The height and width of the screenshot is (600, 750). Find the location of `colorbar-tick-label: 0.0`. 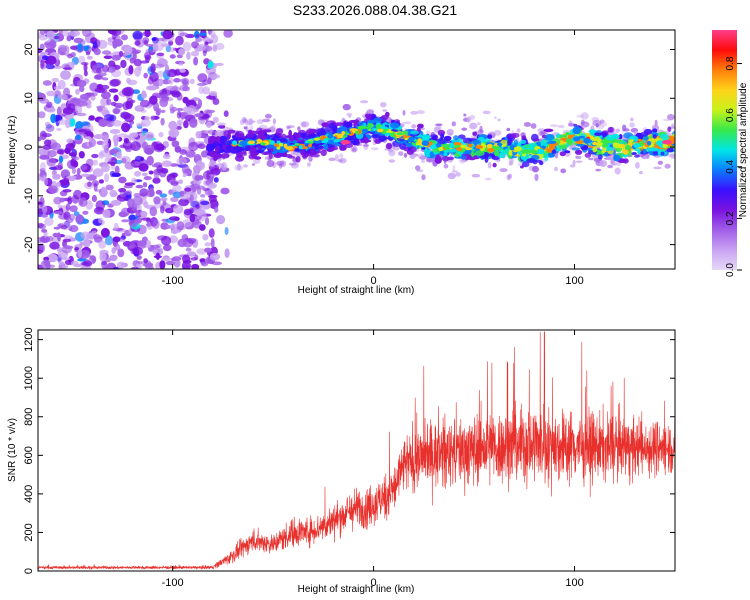

colorbar-tick-label: 0.0 is located at coordinates (730, 270).